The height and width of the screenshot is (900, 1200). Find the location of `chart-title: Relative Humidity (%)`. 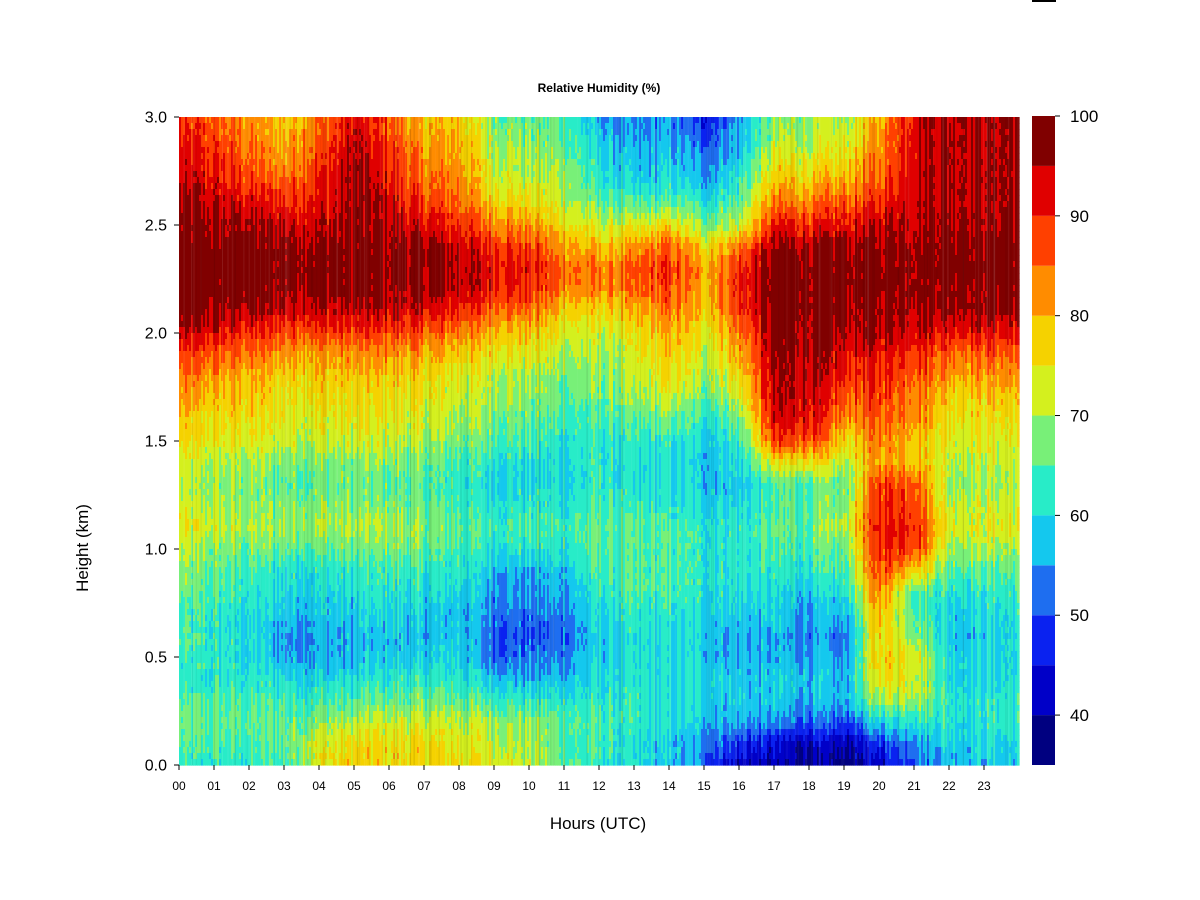

chart-title: Relative Humidity (%) is located at coordinates (599, 88).